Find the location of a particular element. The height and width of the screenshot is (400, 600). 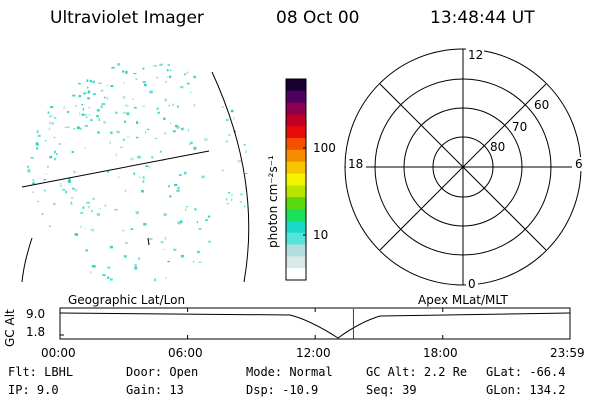

terminator-line is located at coordinates (115, 169).